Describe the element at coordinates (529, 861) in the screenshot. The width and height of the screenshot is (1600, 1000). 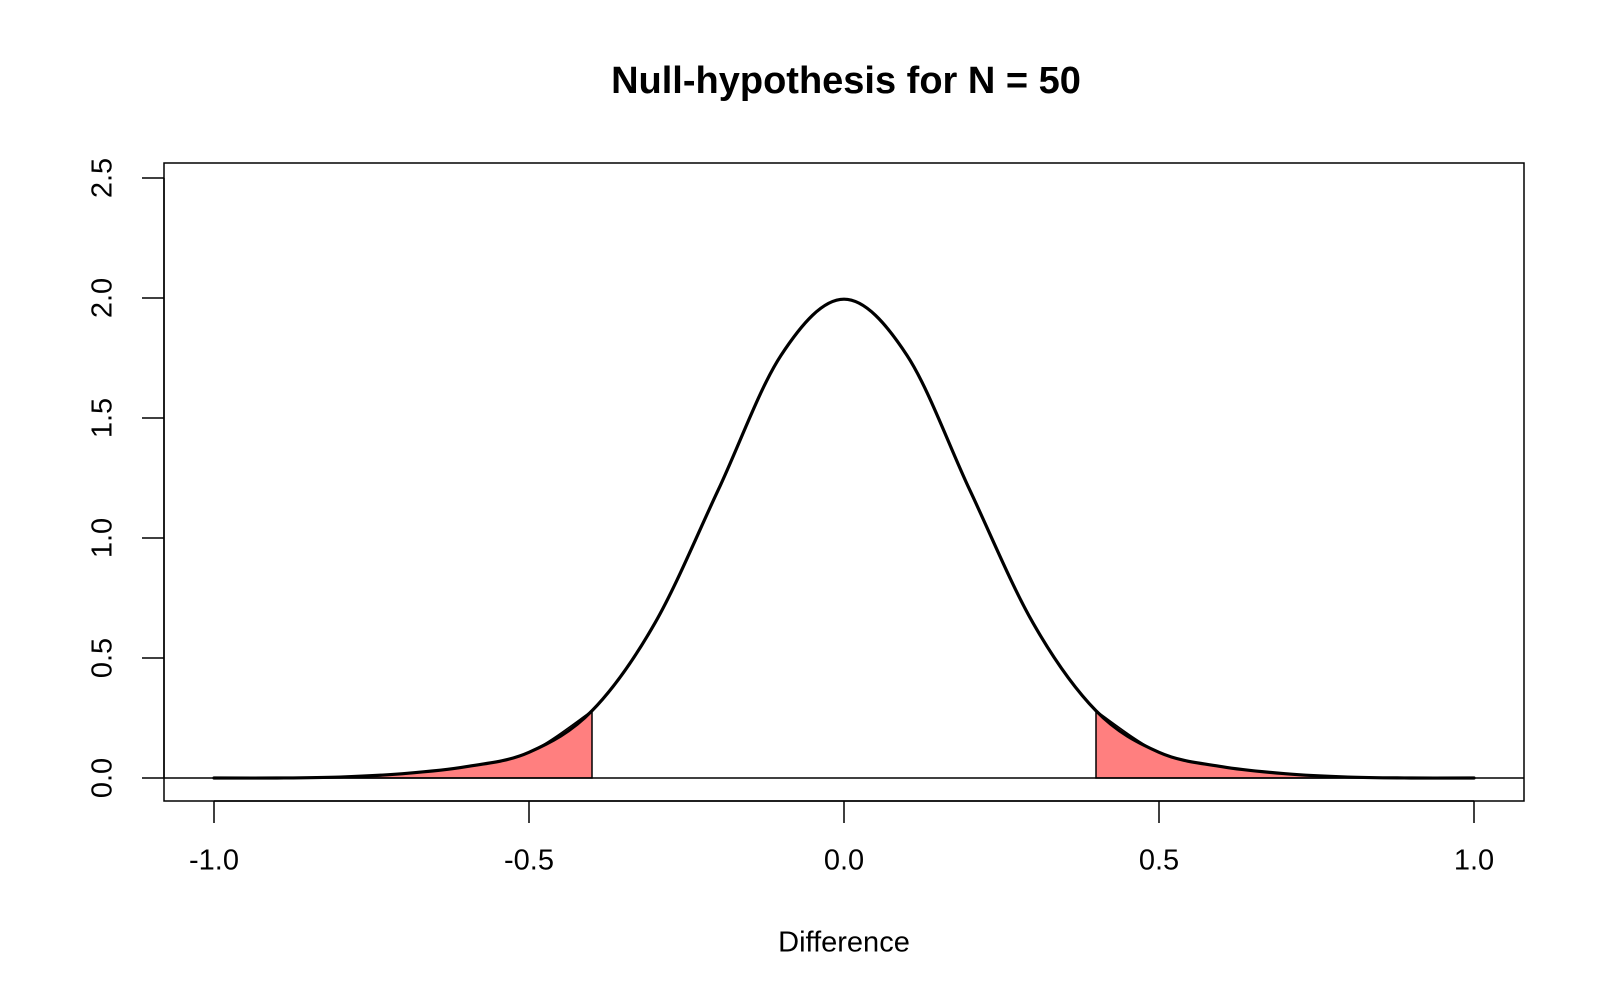
I see `x-tick-label: -0.5` at that location.